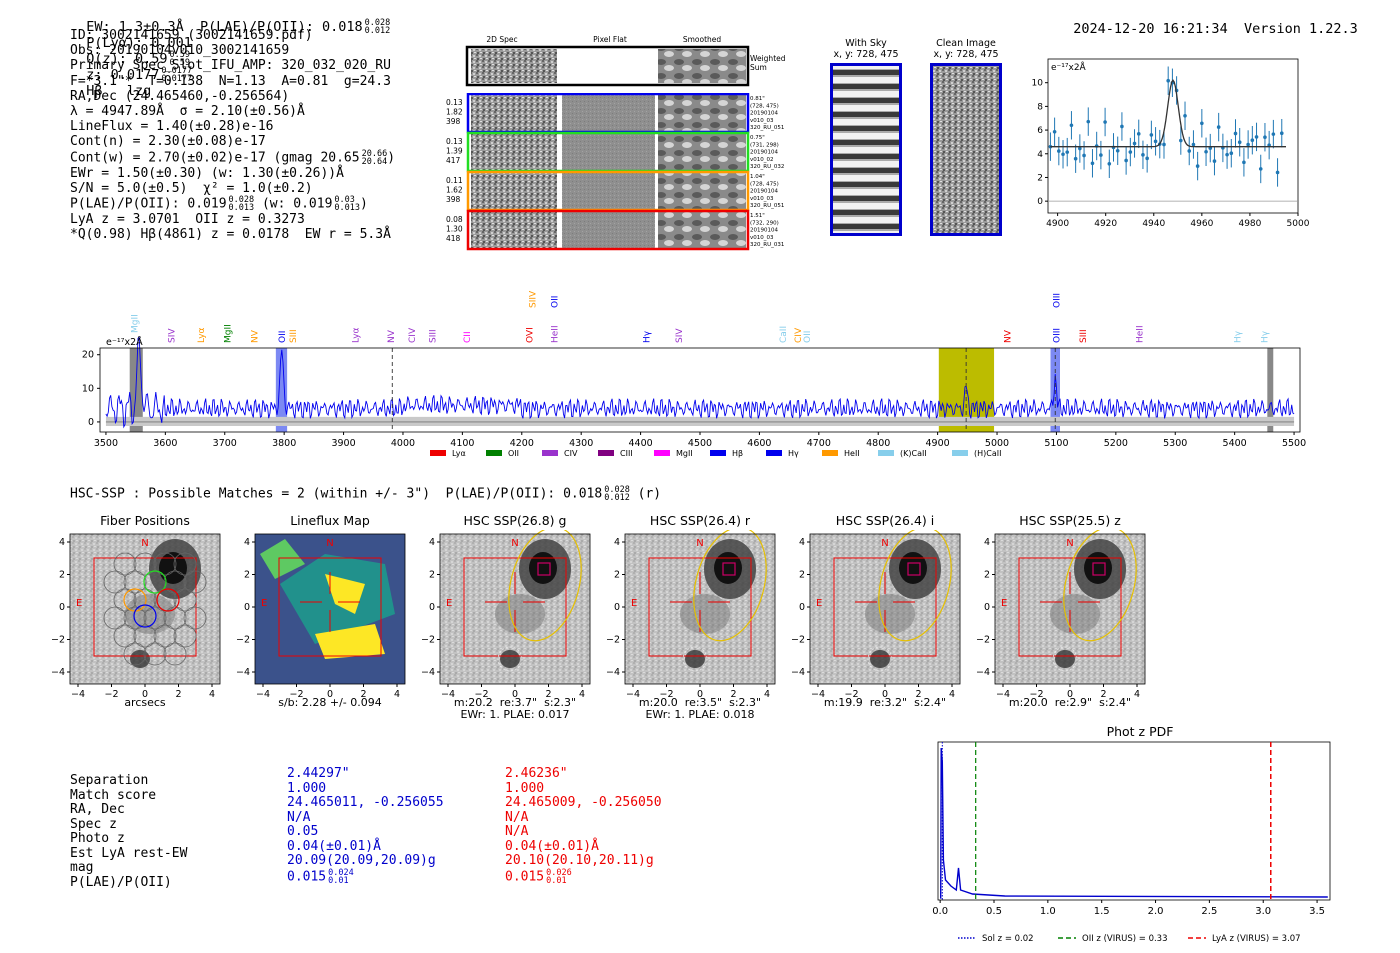 Image resolution: width=1400 pixels, height=953 pixels. What do you see at coordinates (1040, 202) in the screenshot?
I see `zoom-ytick: 0` at bounding box center [1040, 202].